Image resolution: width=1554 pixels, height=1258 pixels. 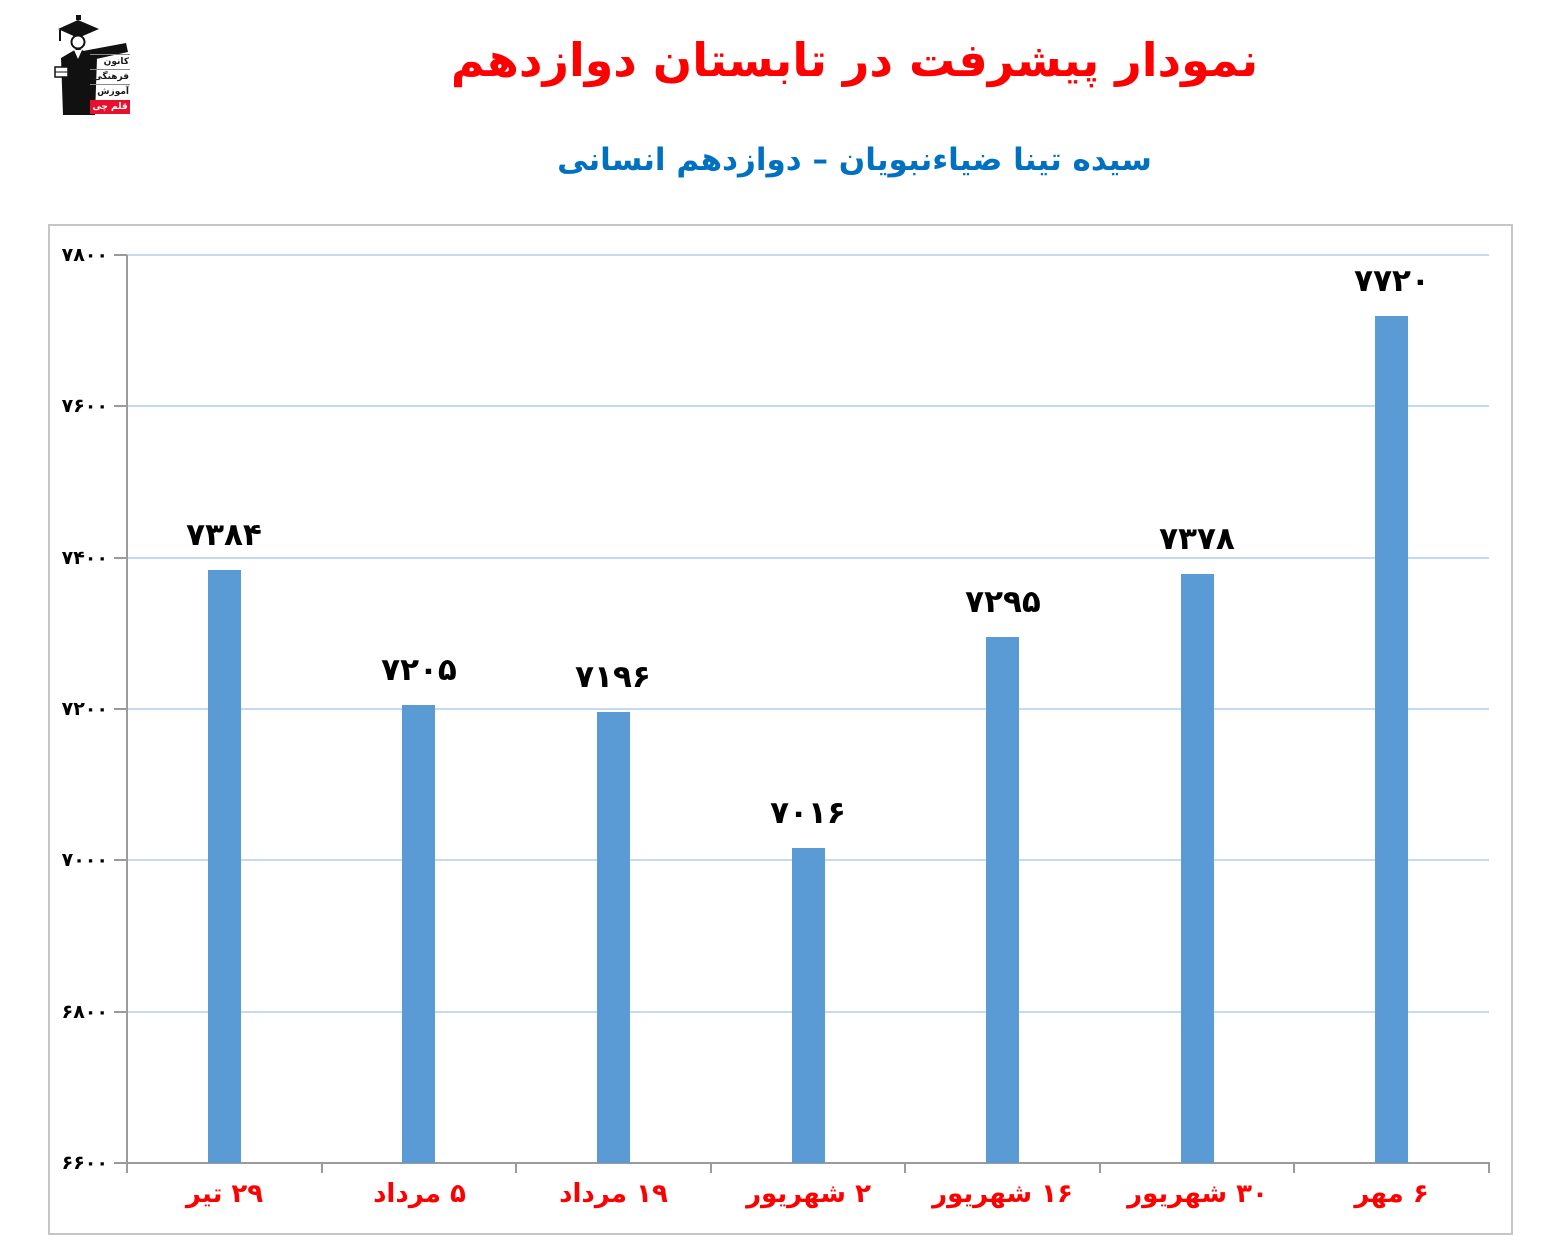 What do you see at coordinates (854, 60) in the screenshot?
I see `page-title: نمودار پیشرفت در تابستان دوازدهم` at bounding box center [854, 60].